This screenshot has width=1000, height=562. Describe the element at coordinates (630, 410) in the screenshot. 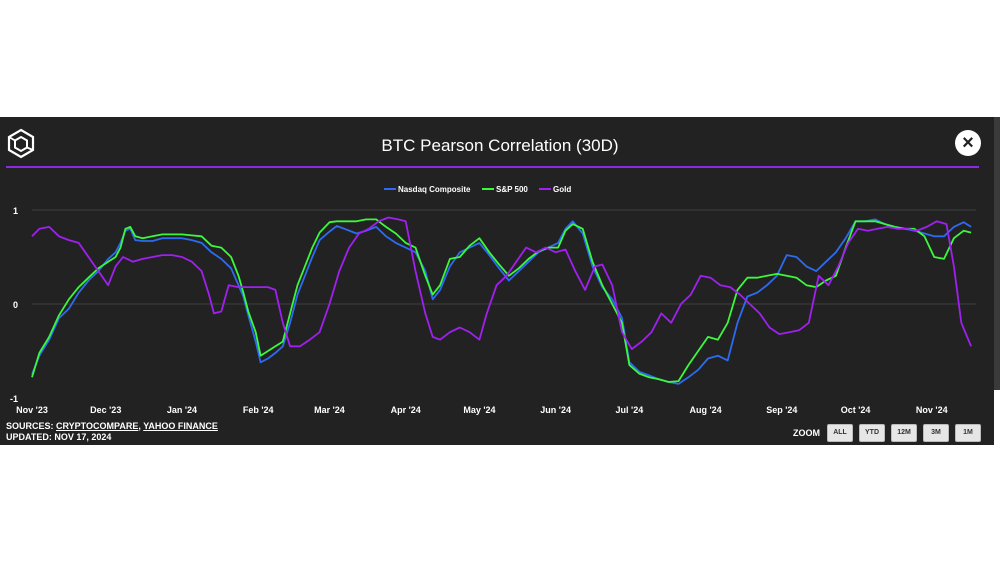

I see `x-tick-label: Jul '24` at that location.